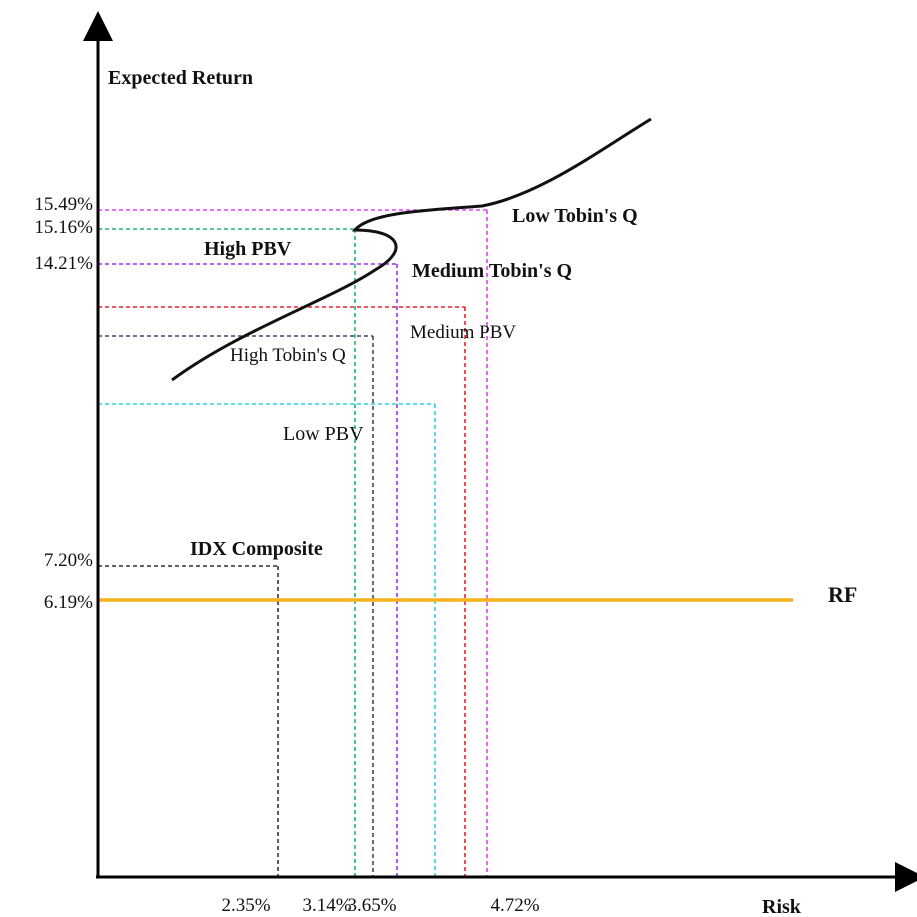 Image resolution: width=917 pixels, height=917 pixels. I want to click on point-label-medium-pbv: Medium PBV, so click(463, 332).